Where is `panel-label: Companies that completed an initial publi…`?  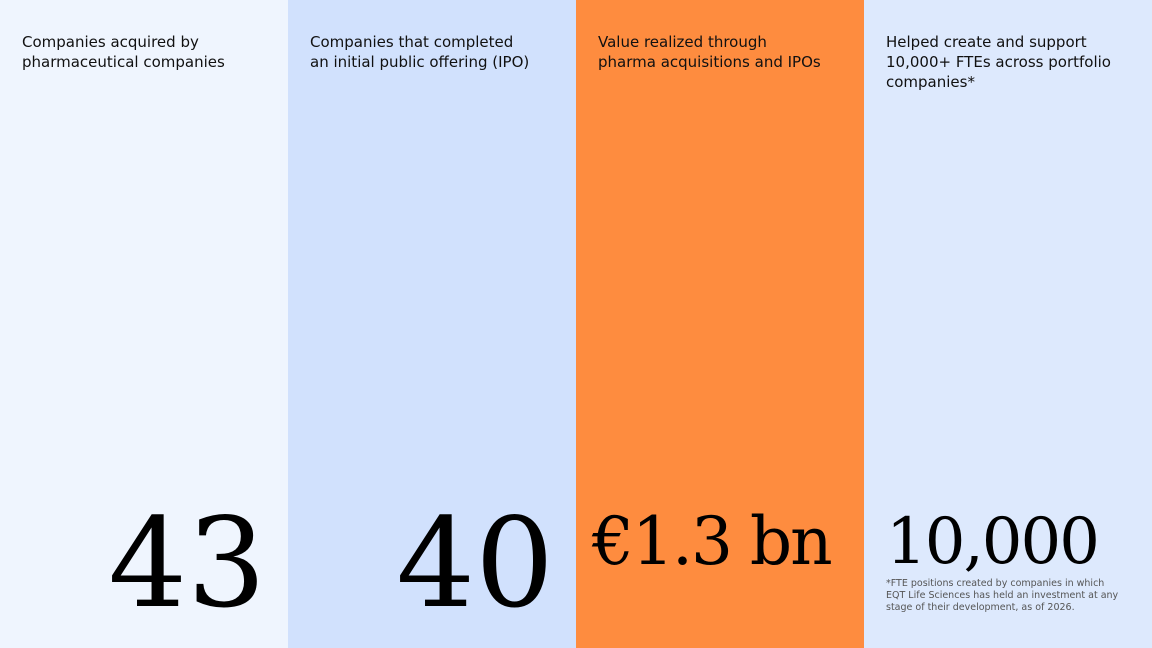 panel-label: Companies that completed an initial publi… is located at coordinates (432, 52).